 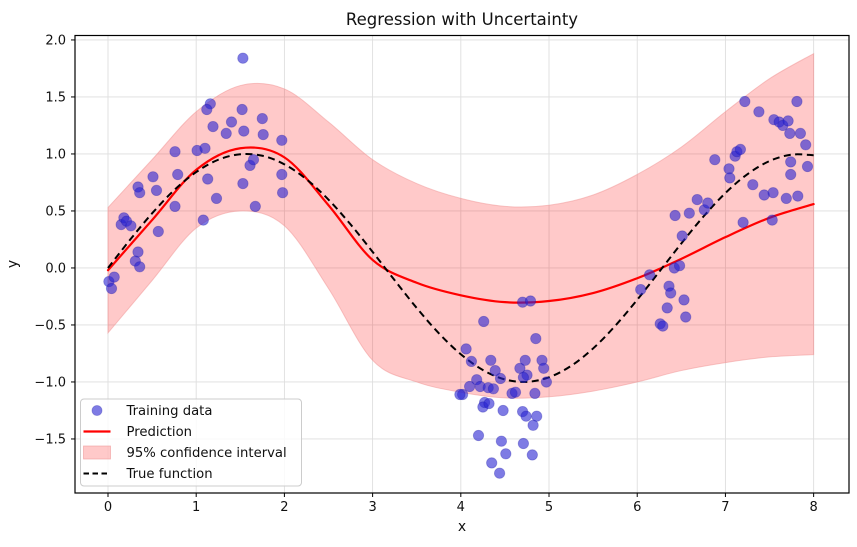 I want to click on x-tick-label: 3, so click(x=372, y=507).